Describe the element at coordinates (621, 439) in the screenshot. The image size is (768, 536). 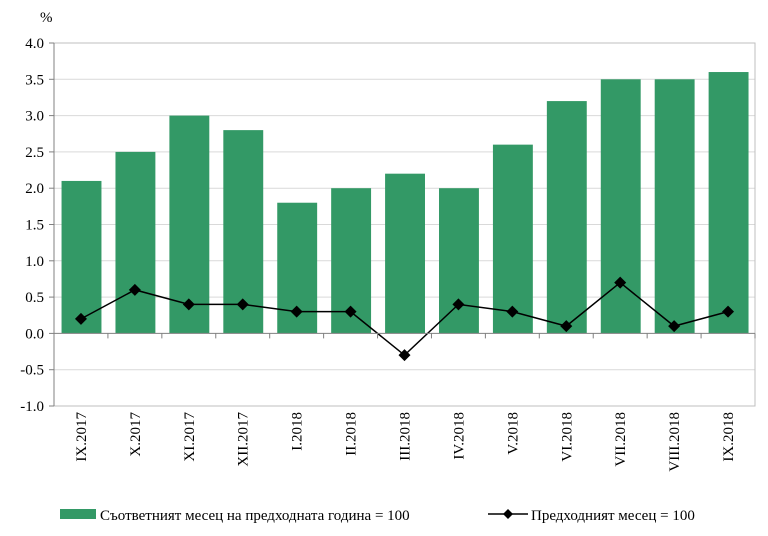
I see `x-tick-label: VII.2018` at that location.